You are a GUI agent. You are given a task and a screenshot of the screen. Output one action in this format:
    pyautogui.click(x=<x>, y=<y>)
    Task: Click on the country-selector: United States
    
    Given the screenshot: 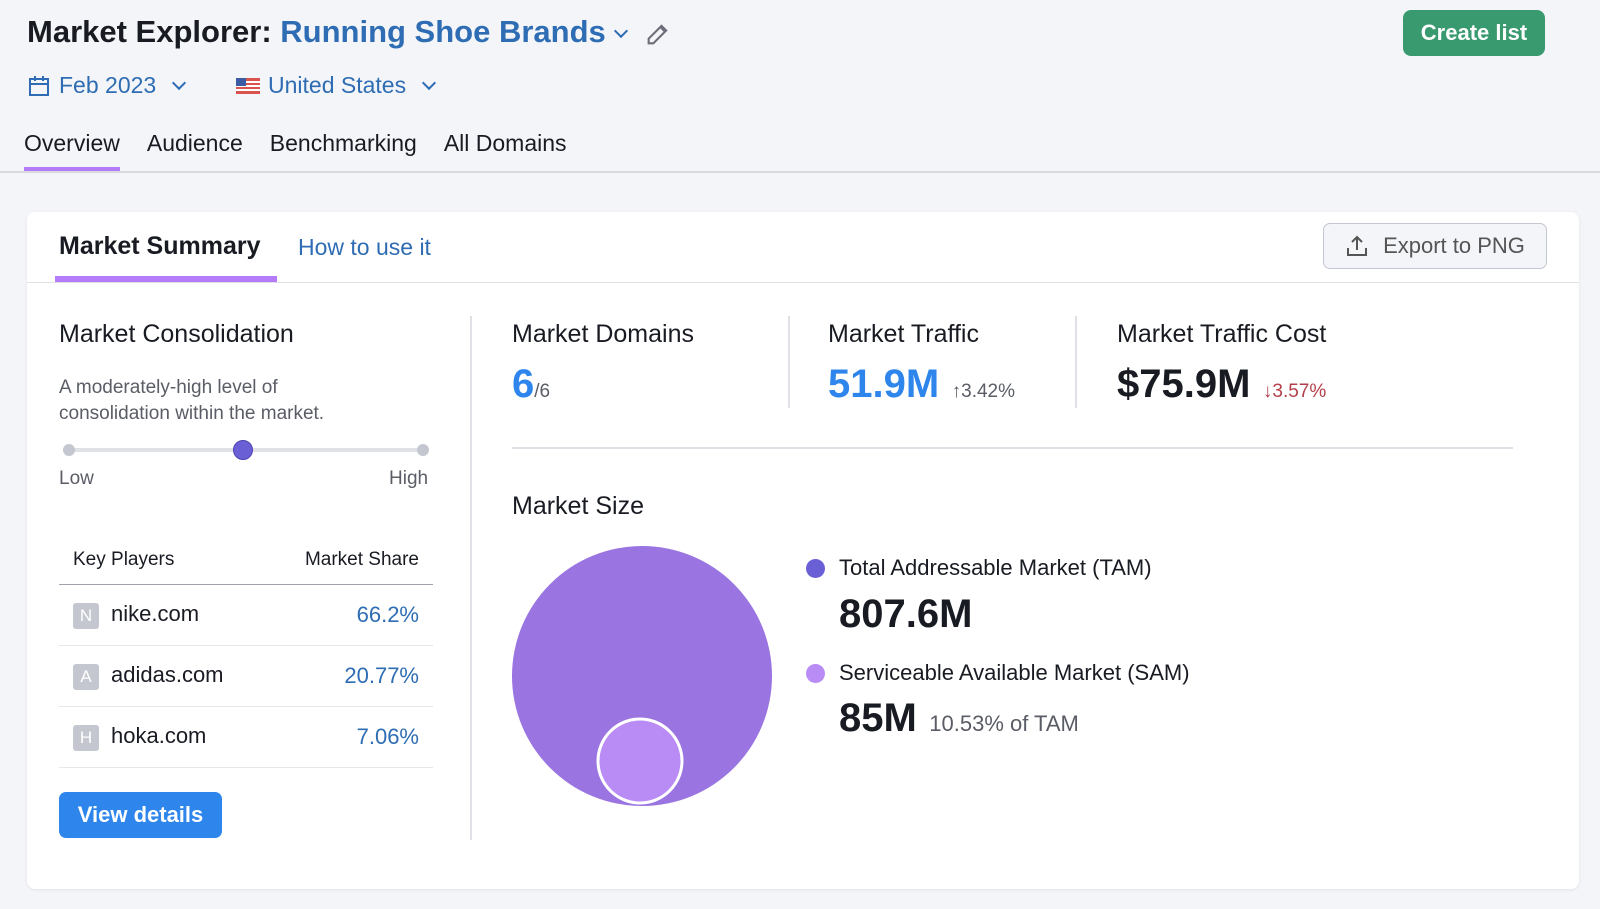 What is the action you would take?
    pyautogui.click(x=338, y=85)
    